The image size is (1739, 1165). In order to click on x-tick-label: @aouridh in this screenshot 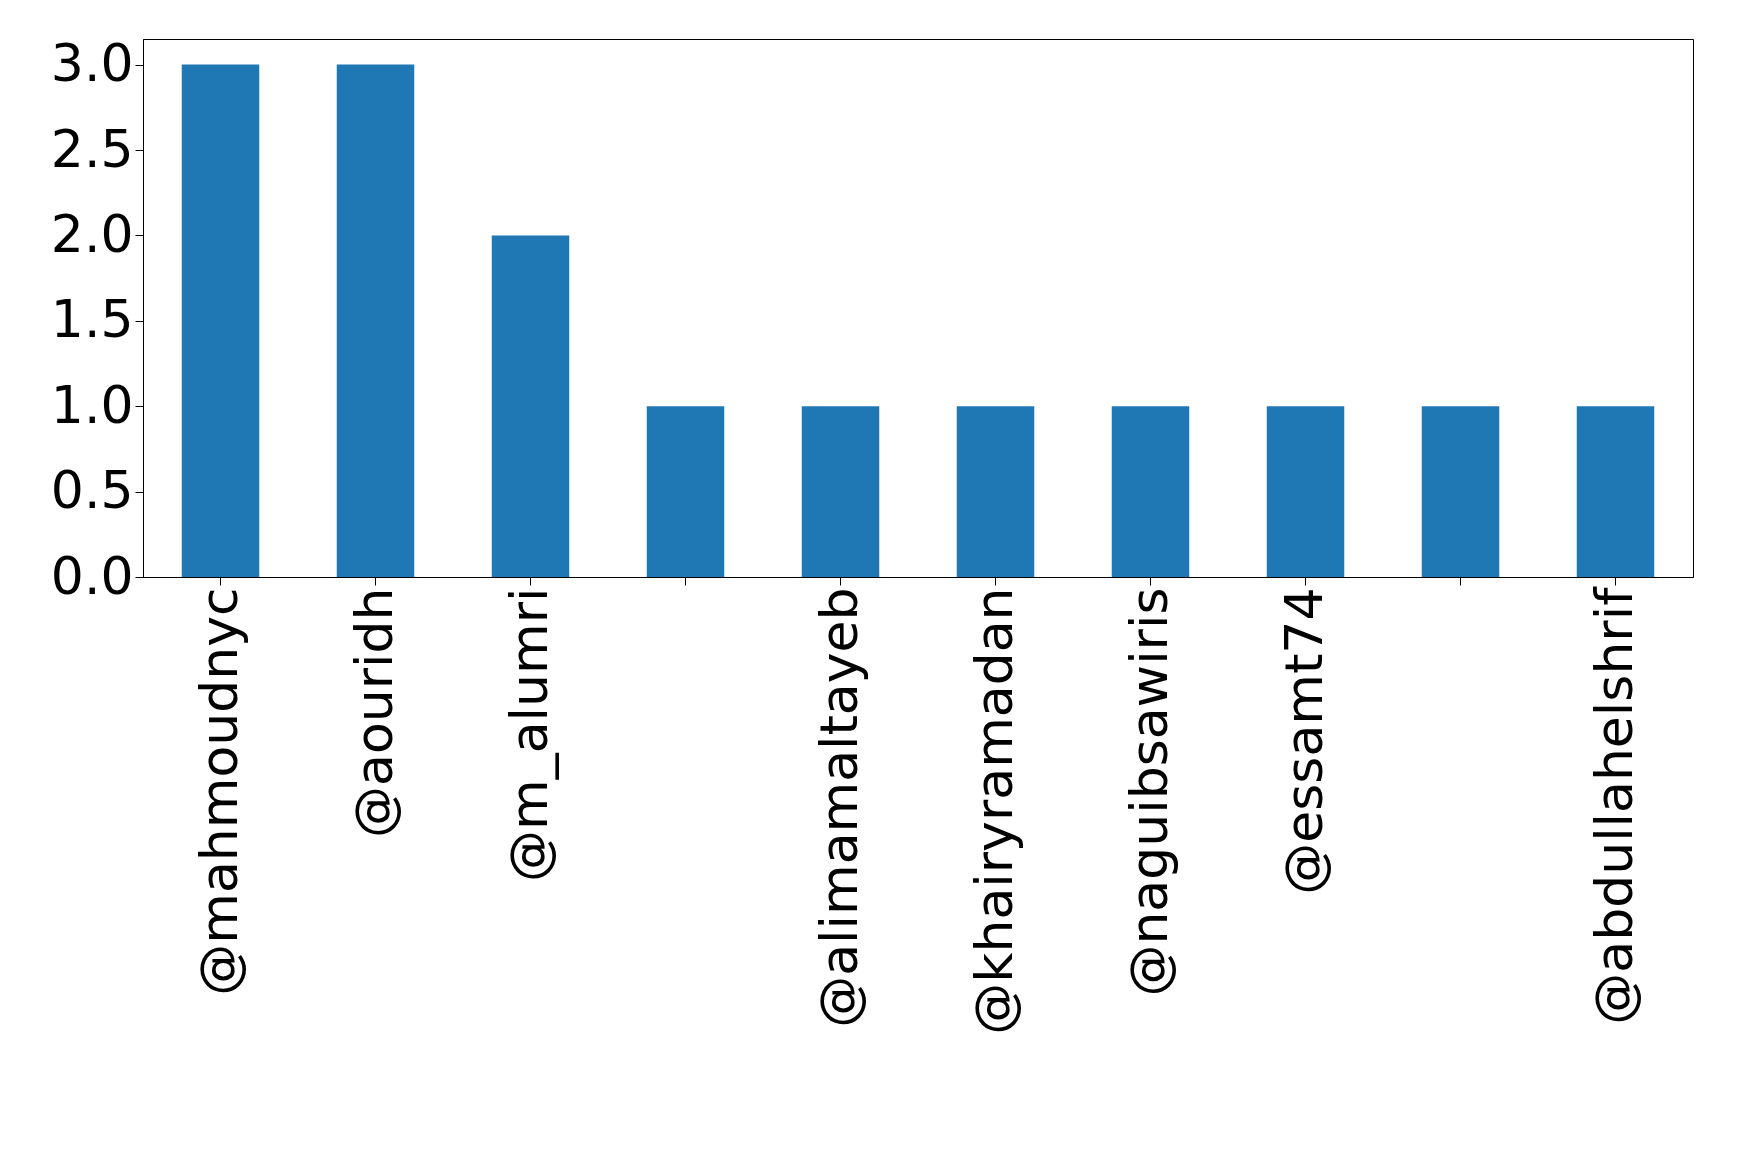, I will do `click(373, 712)`.